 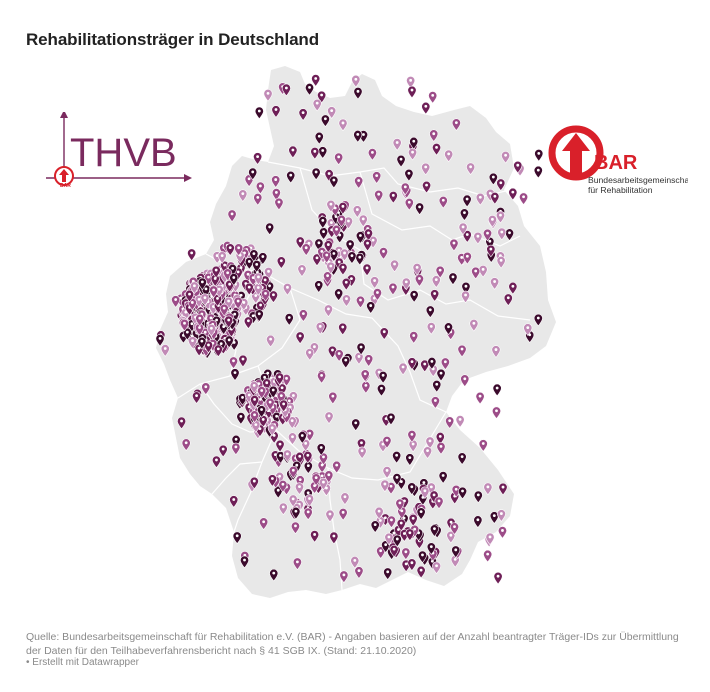 What do you see at coordinates (616, 163) in the screenshot?
I see `bar-logo-text: BAR` at bounding box center [616, 163].